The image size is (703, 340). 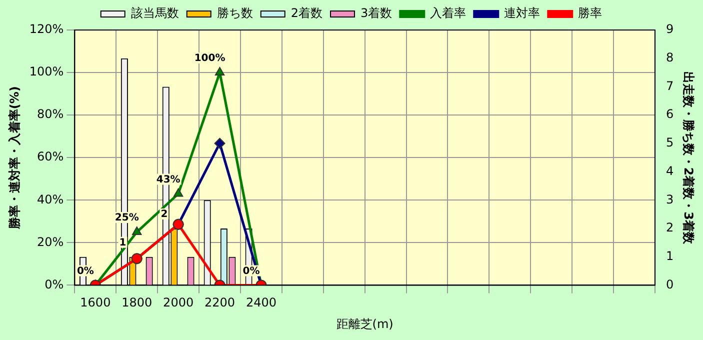 What do you see at coordinates (46, 71) in the screenshot?
I see `y-tick-label: 100%` at bounding box center [46, 71].